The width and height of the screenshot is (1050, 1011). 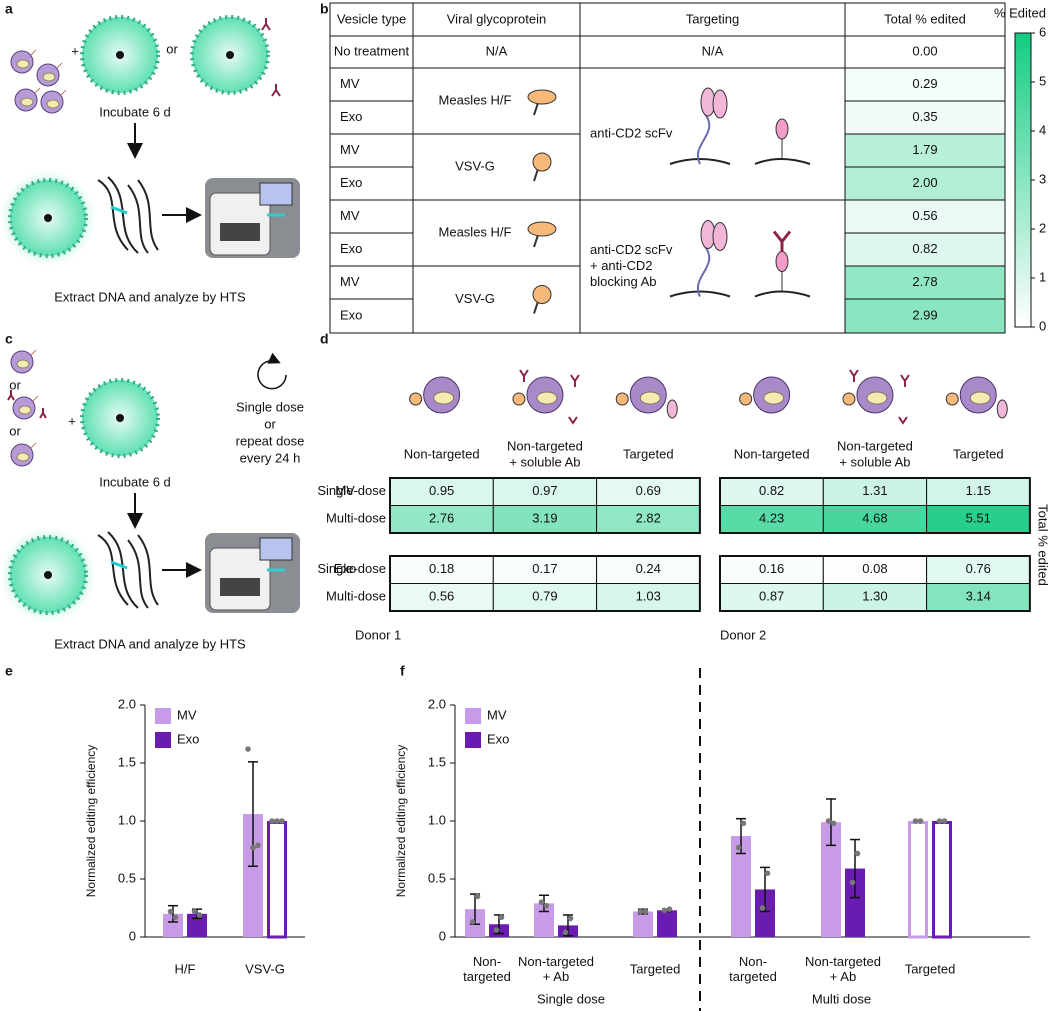 What do you see at coordinates (270, 406) in the screenshot?
I see `dosing-text: Single dose` at bounding box center [270, 406].